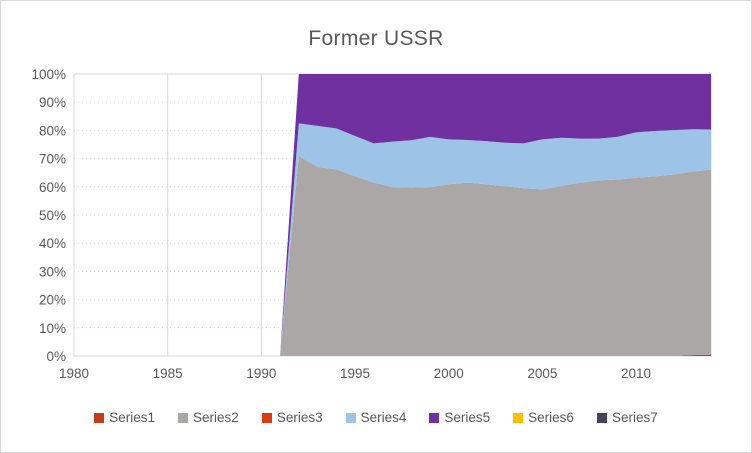 Image resolution: width=752 pixels, height=453 pixels. I want to click on y-tick-label: 20%, so click(52, 300).